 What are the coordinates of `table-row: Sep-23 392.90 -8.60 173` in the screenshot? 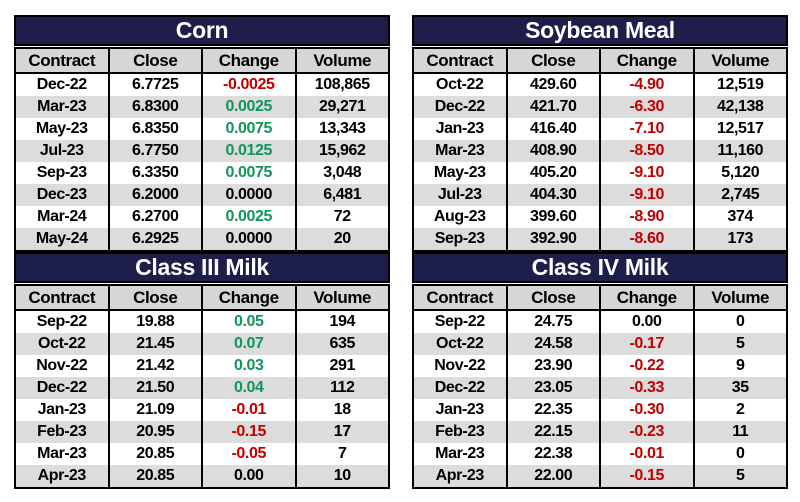 It's located at (600, 239).